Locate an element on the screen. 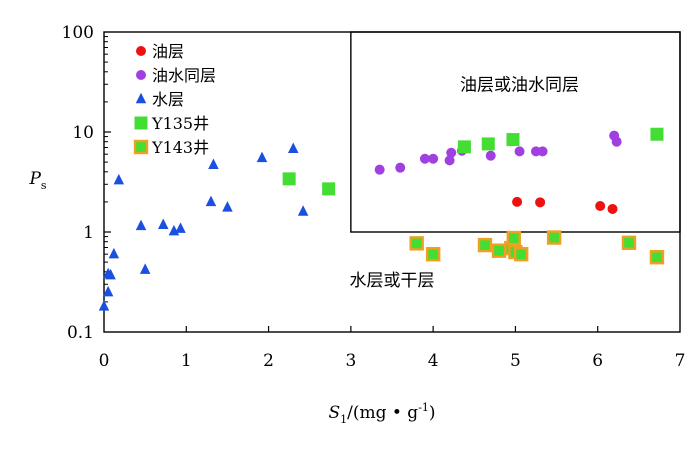  x-tick-label: 6 is located at coordinates (597, 361).